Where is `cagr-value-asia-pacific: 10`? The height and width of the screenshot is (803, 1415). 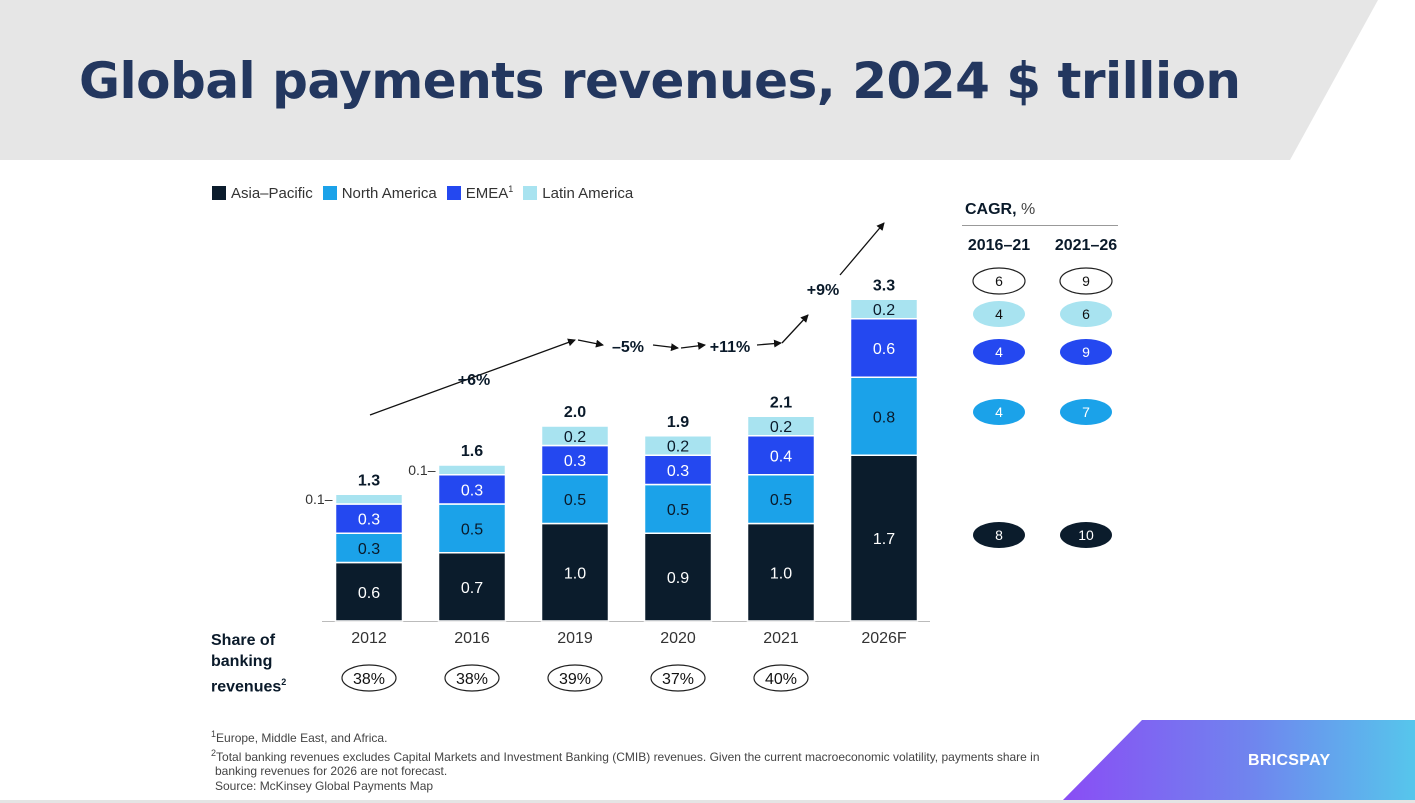
cagr-value-asia-pacific: 10 is located at coordinates (1086, 535).